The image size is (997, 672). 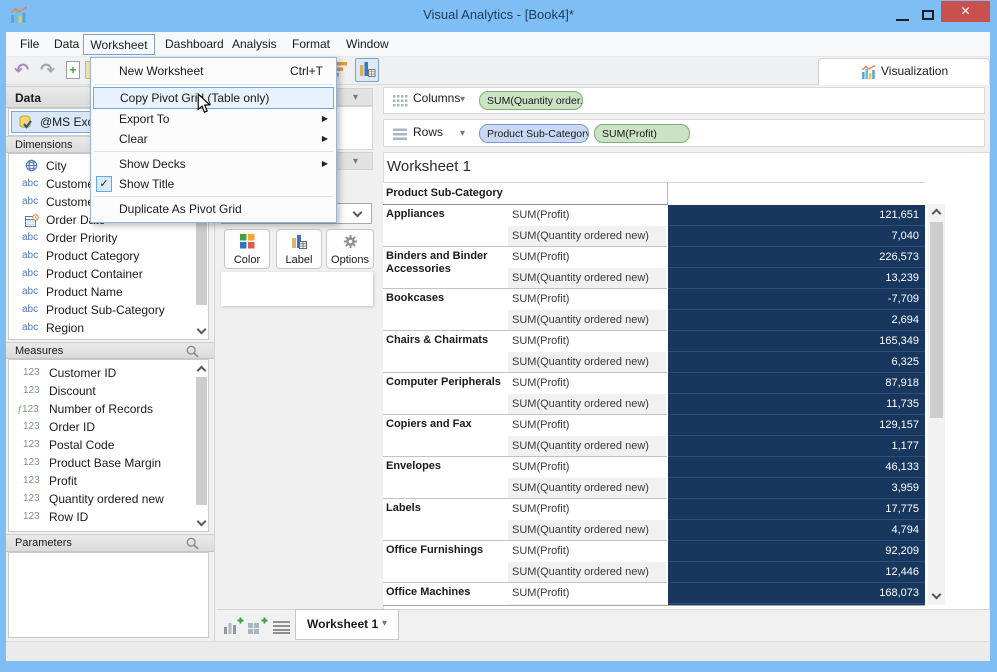 What do you see at coordinates (428, 592) in the screenshot?
I see `category-cell: Office Machines` at bounding box center [428, 592].